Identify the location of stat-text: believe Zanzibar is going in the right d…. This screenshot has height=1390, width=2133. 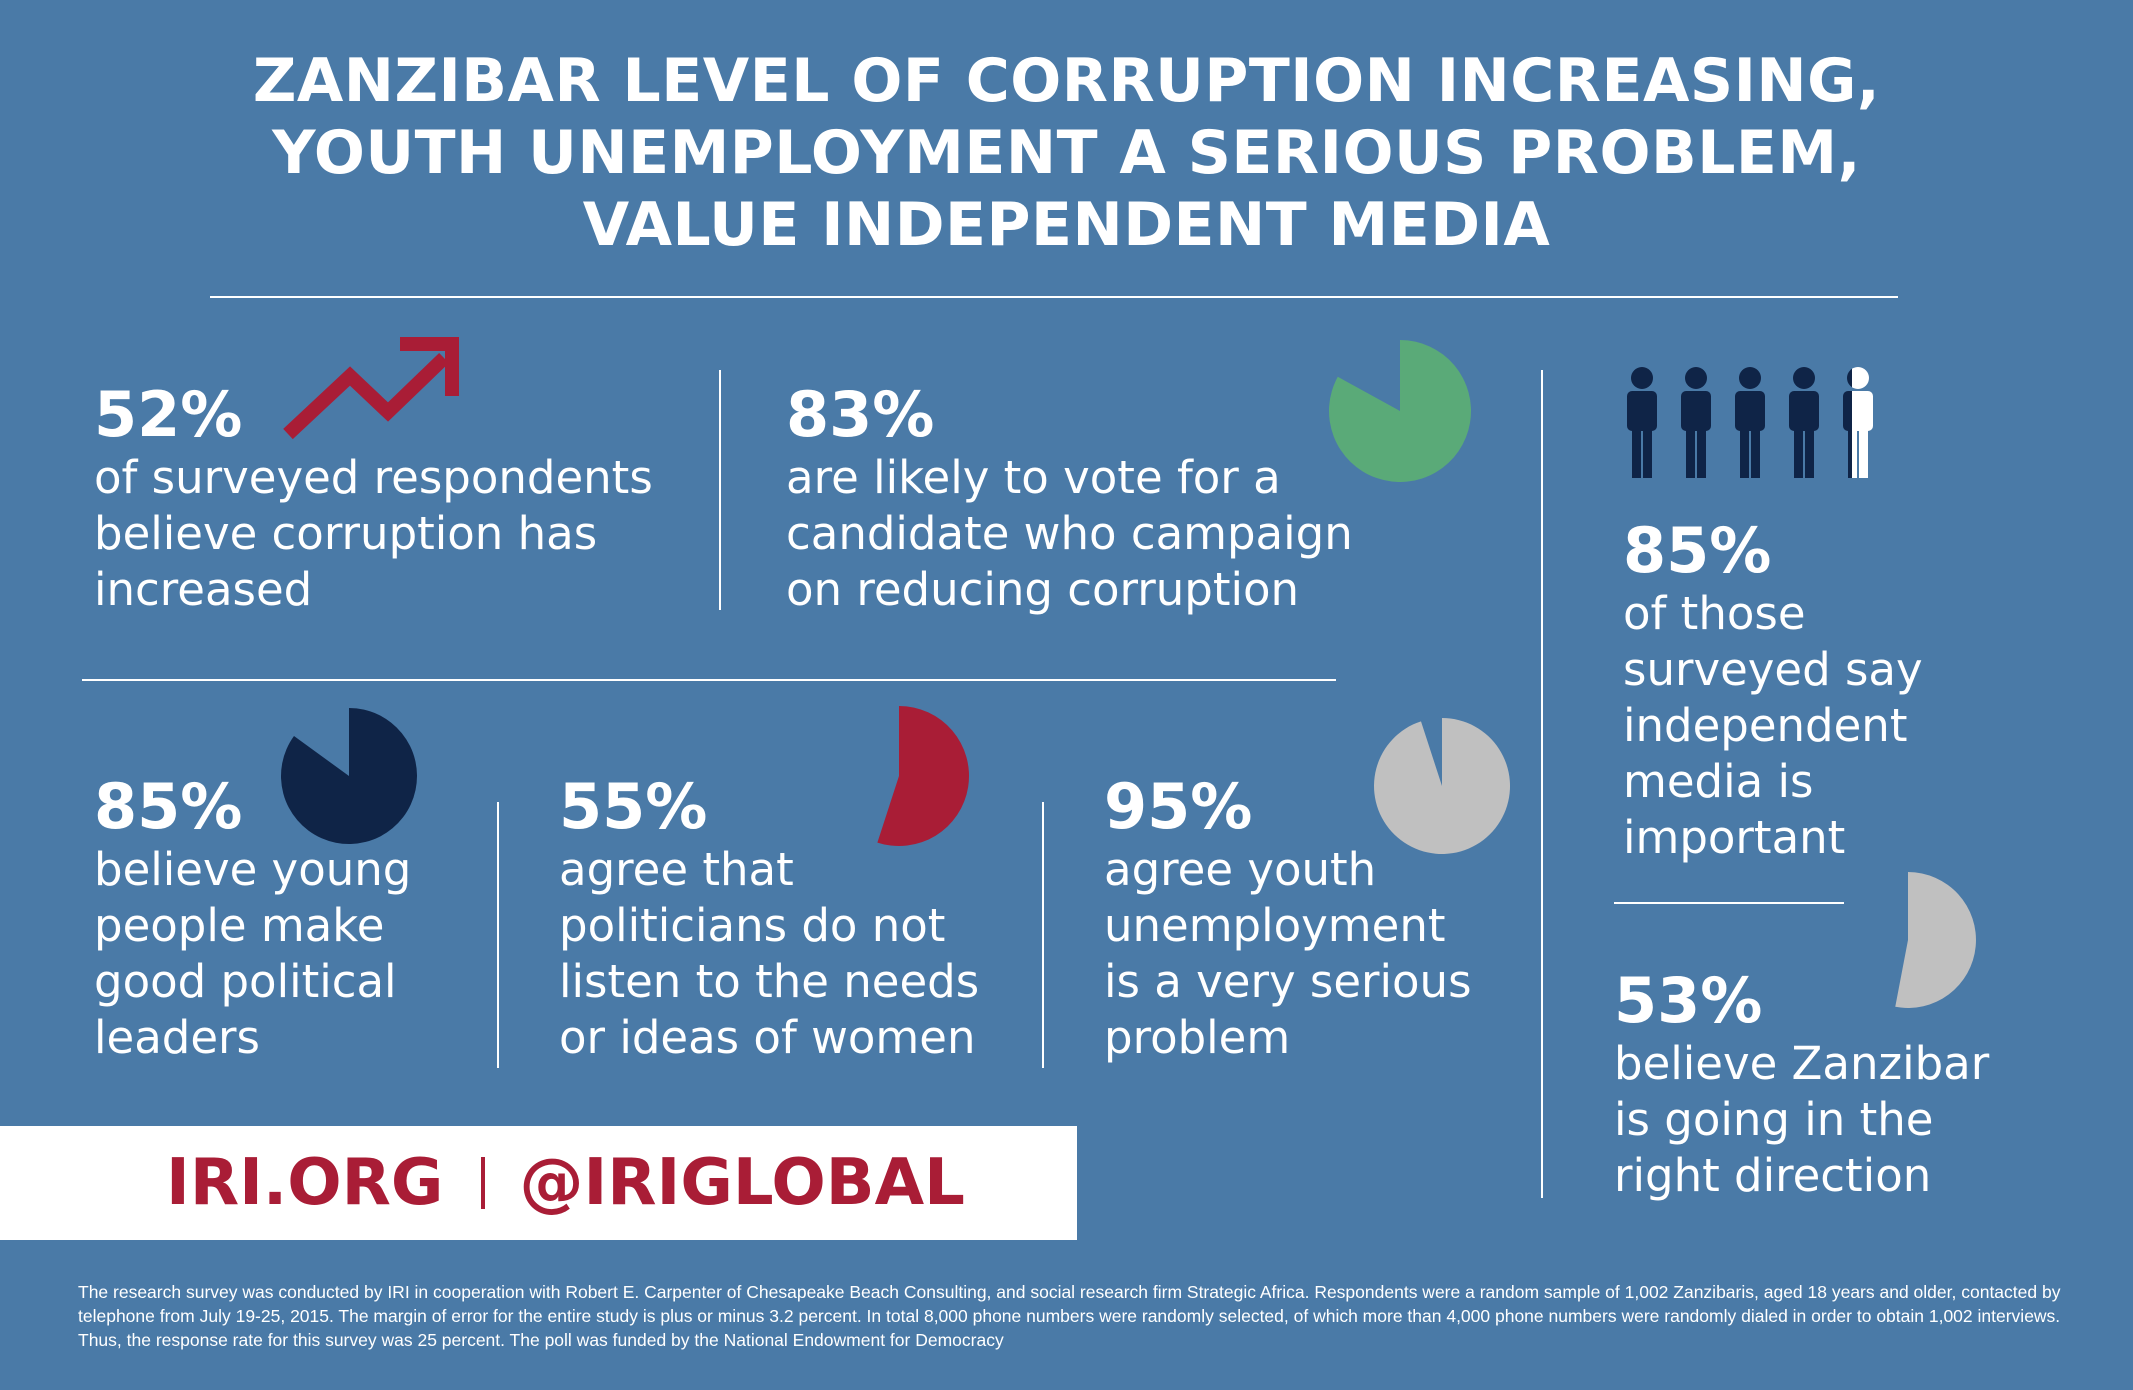
(1802, 1119).